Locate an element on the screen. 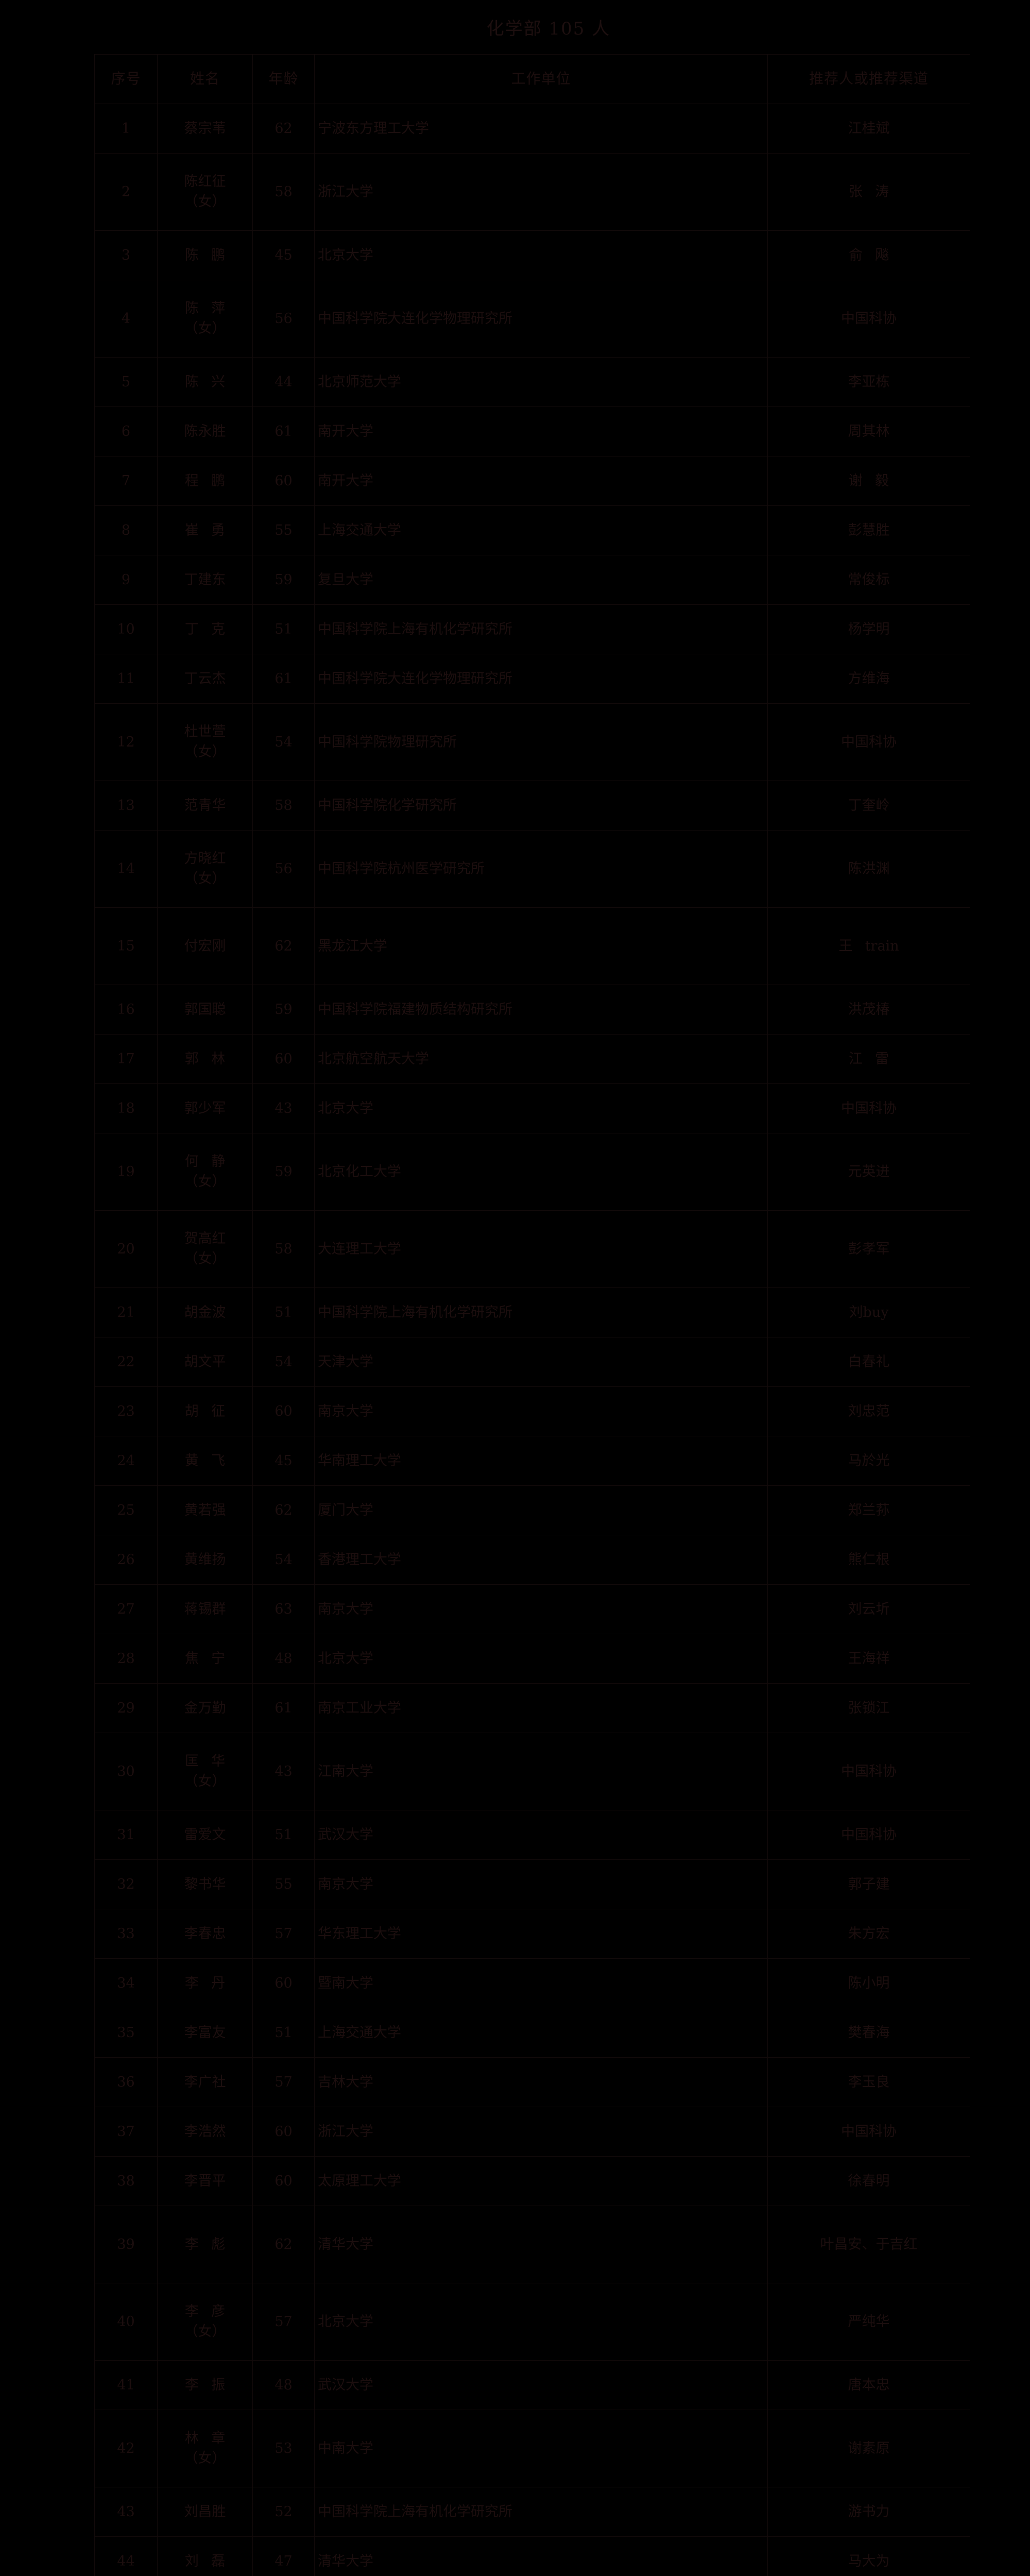 This screenshot has height=2576, width=1030. cell-sequence-number: 15 is located at coordinates (126, 946).